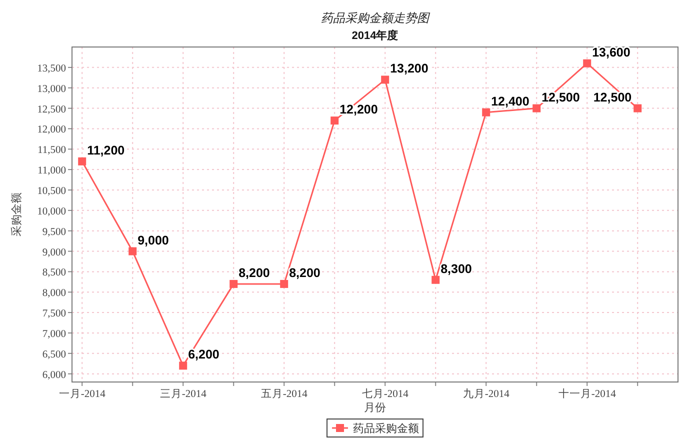 The width and height of the screenshot is (690, 442). Describe the element at coordinates (54, 294) in the screenshot. I see `y-tick-label: 8,000` at that location.